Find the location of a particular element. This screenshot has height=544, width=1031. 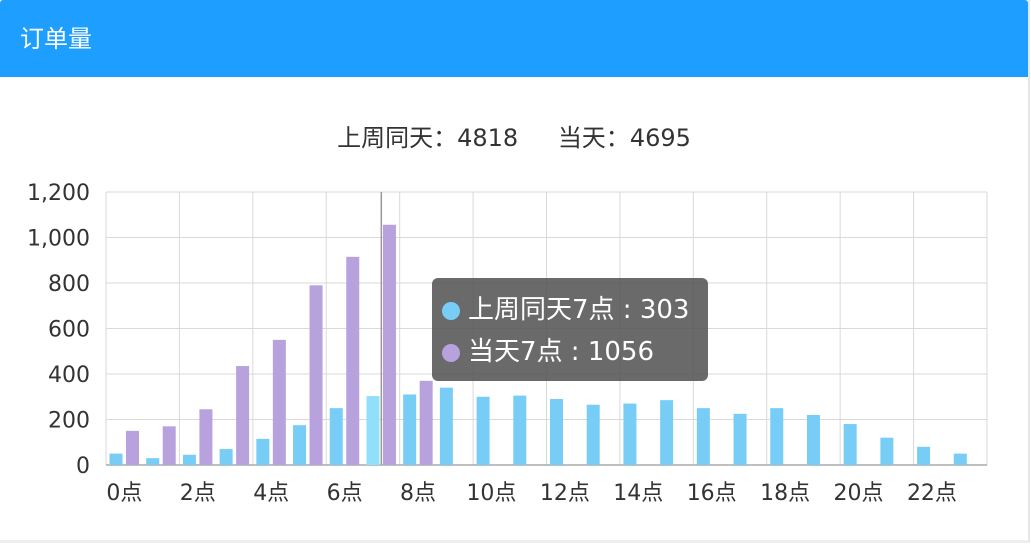

x-tick-label: 16点 is located at coordinates (712, 493).